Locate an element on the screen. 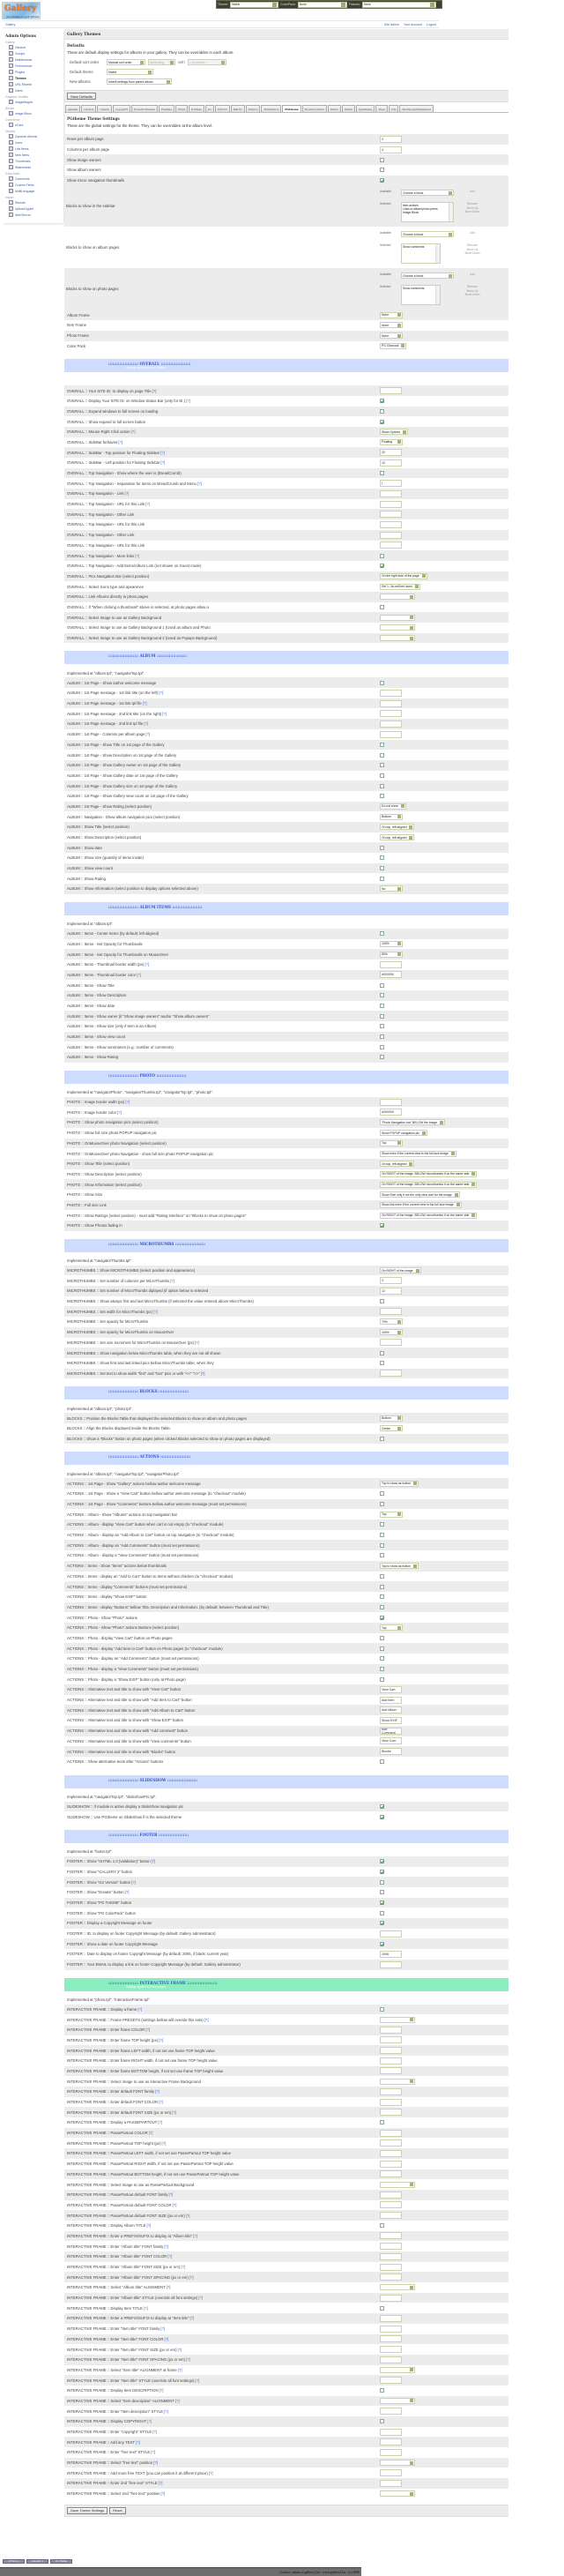 The width and height of the screenshot is (564, 2576). text-input: View Cart is located at coordinates (391, 1689).